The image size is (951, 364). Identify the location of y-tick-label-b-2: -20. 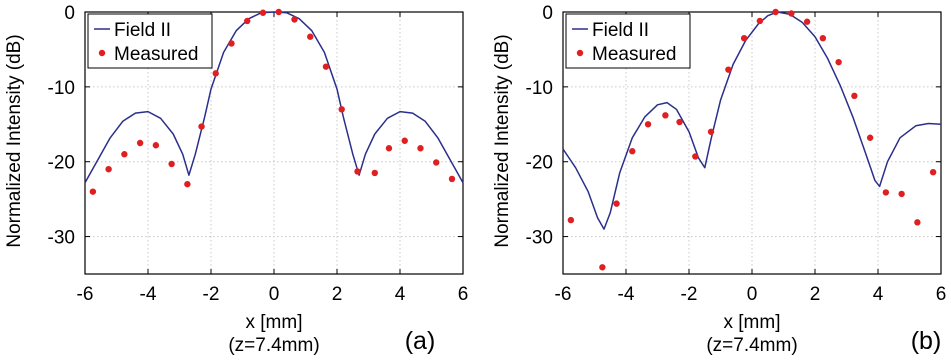
(539, 163).